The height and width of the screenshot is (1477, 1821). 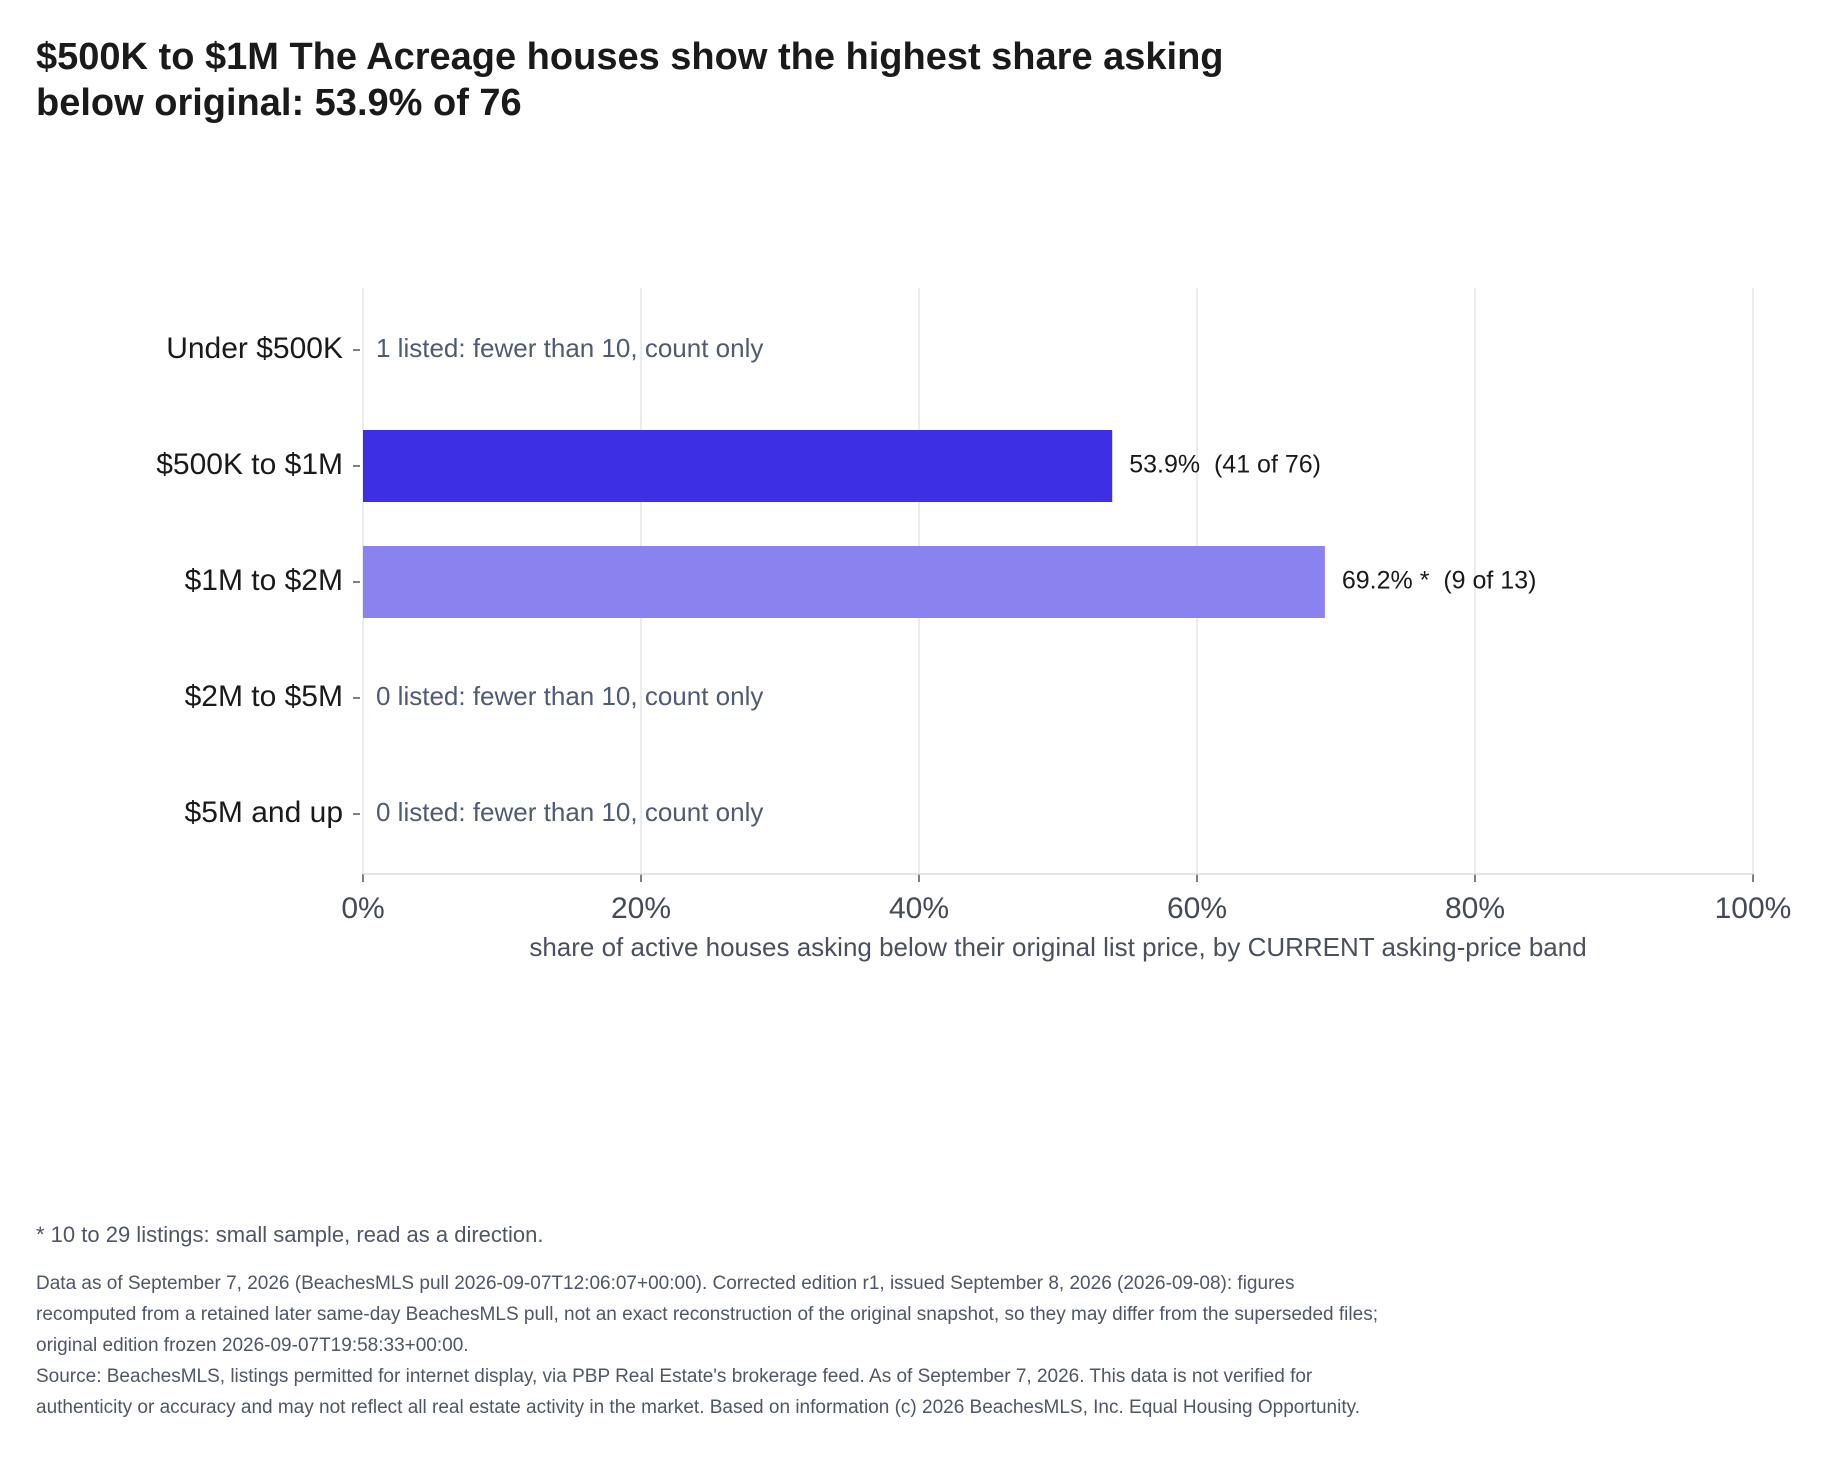 I want to click on bar-value-label: 53.9% (41 of 76), so click(x=1225, y=465).